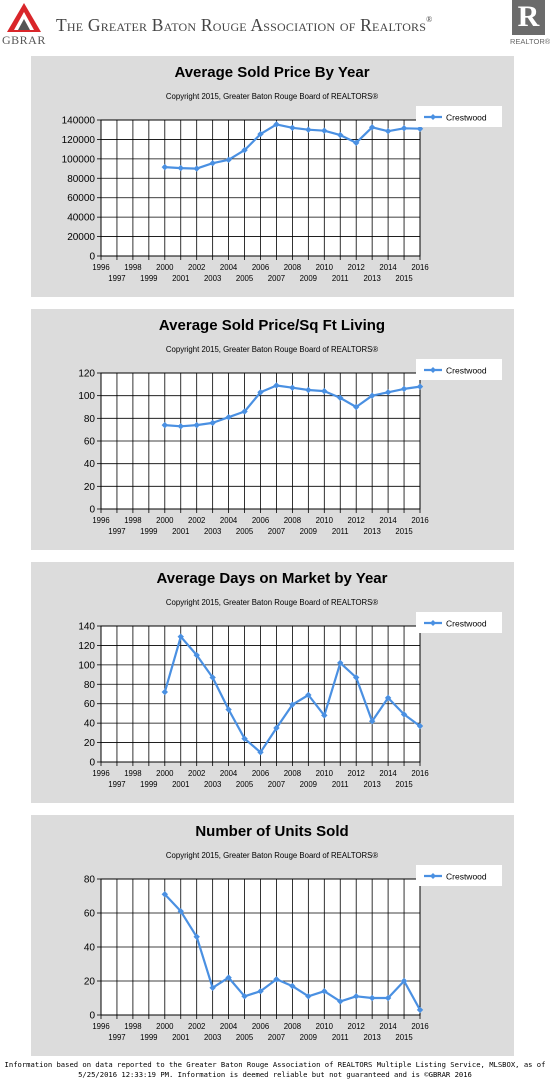  What do you see at coordinates (272, 325) in the screenshot?
I see `chart-title: Average Sold Price/Sq Ft Living` at bounding box center [272, 325].